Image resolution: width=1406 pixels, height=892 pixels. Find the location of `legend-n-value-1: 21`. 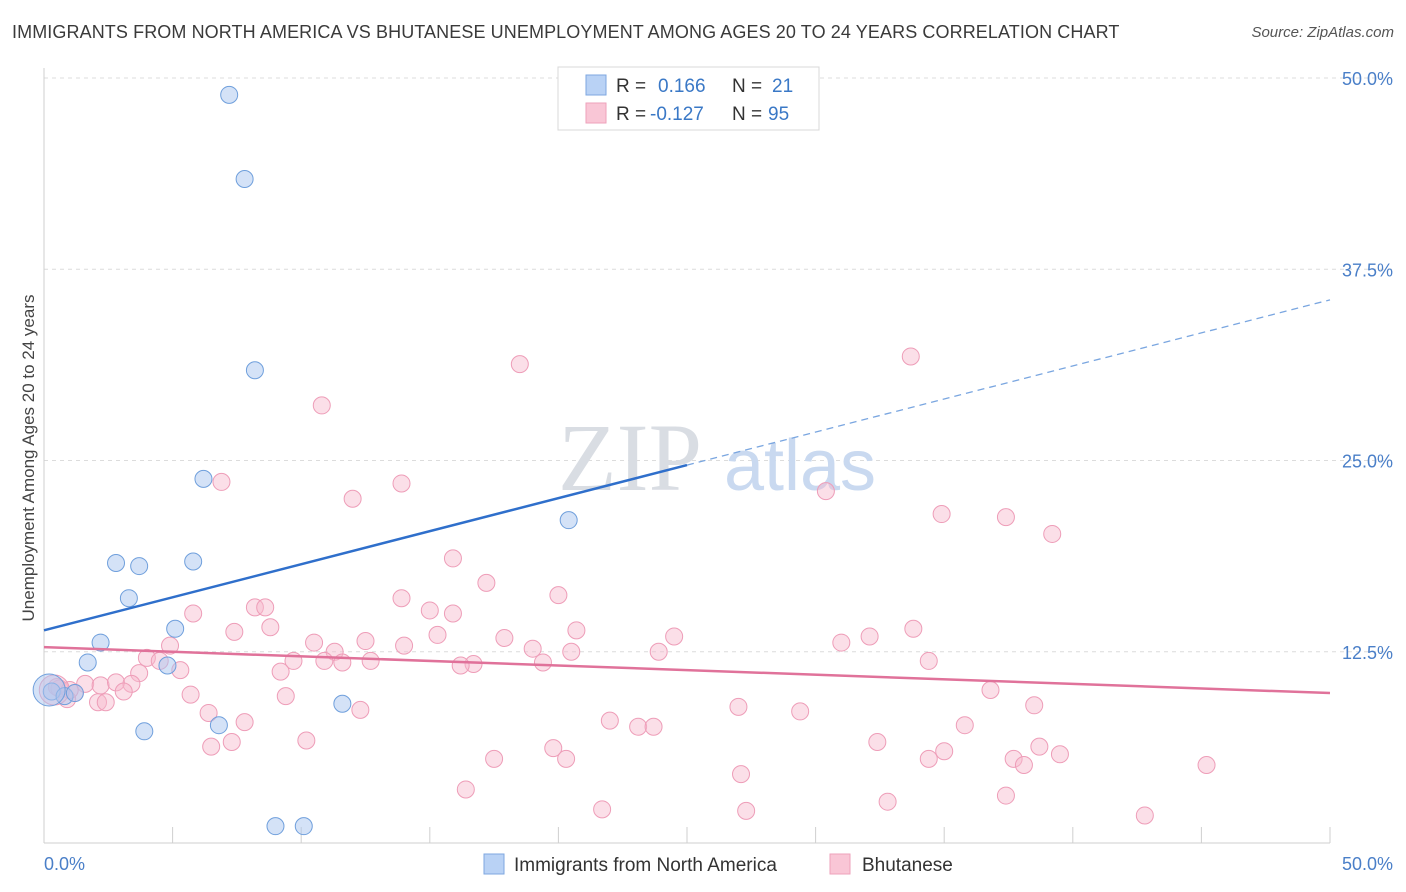

legend-n-value-1: 21 is located at coordinates (782, 86).